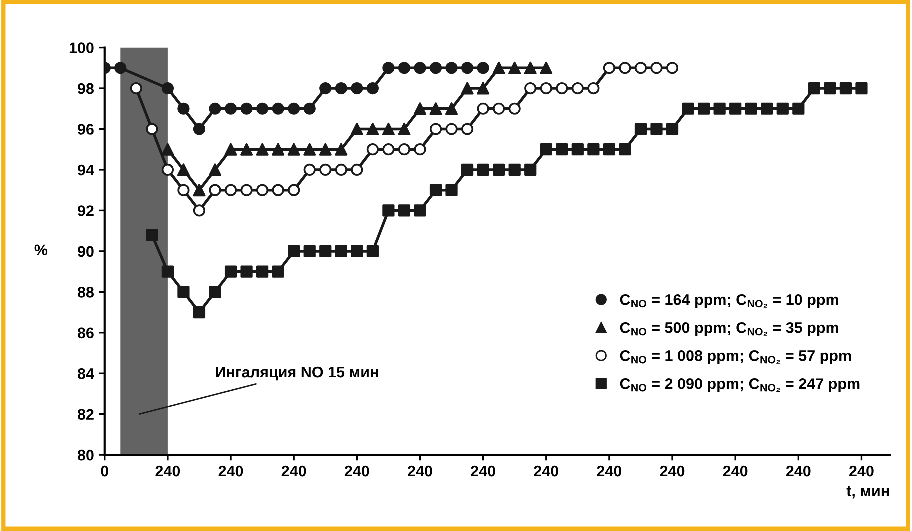 Image resolution: width=912 pixels, height=531 pixels. Describe the element at coordinates (86, 374) in the screenshot. I see `y-tick-label: 84` at that location.